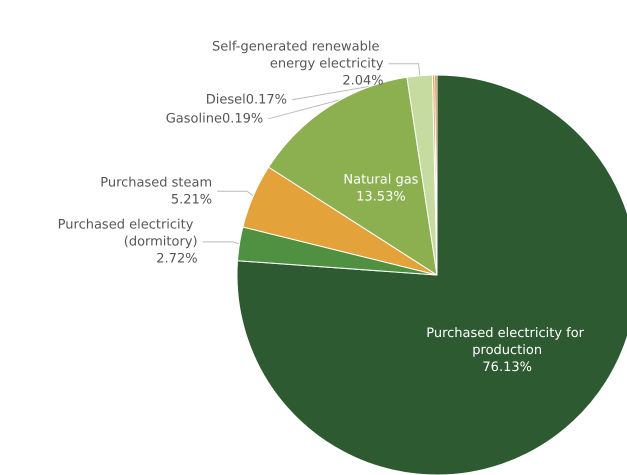 This screenshot has width=627, height=475. Describe the element at coordinates (507, 367) in the screenshot. I see `data-label: 76.13%` at that location.